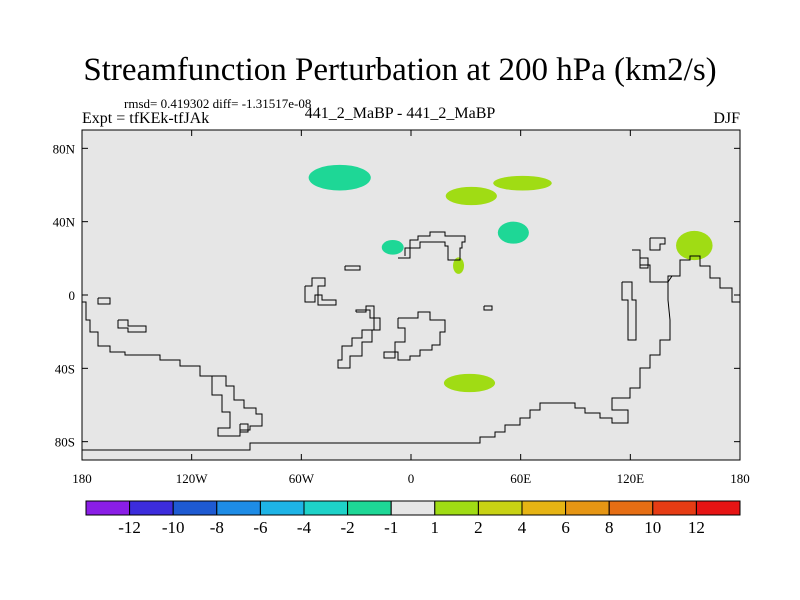 The height and width of the screenshot is (600, 800). What do you see at coordinates (192, 478) in the screenshot?
I see `x-tick-label-1: 120W` at bounding box center [192, 478].